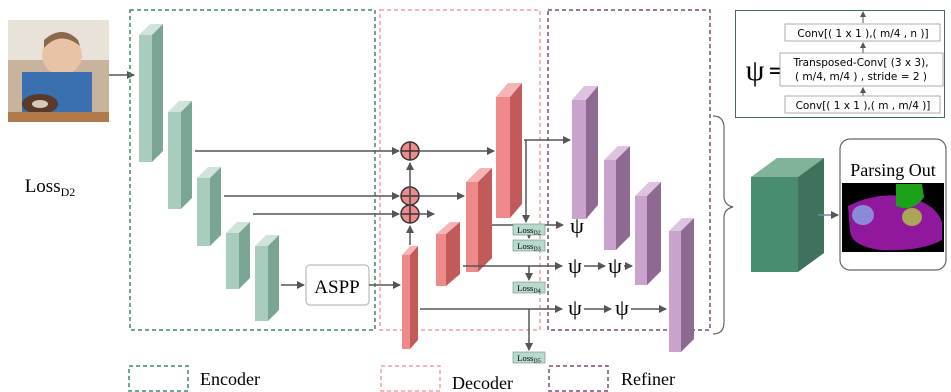 The width and height of the screenshot is (951, 392). What do you see at coordinates (410, 378) in the screenshot?
I see `legend-decoder-swatch` at bounding box center [410, 378].